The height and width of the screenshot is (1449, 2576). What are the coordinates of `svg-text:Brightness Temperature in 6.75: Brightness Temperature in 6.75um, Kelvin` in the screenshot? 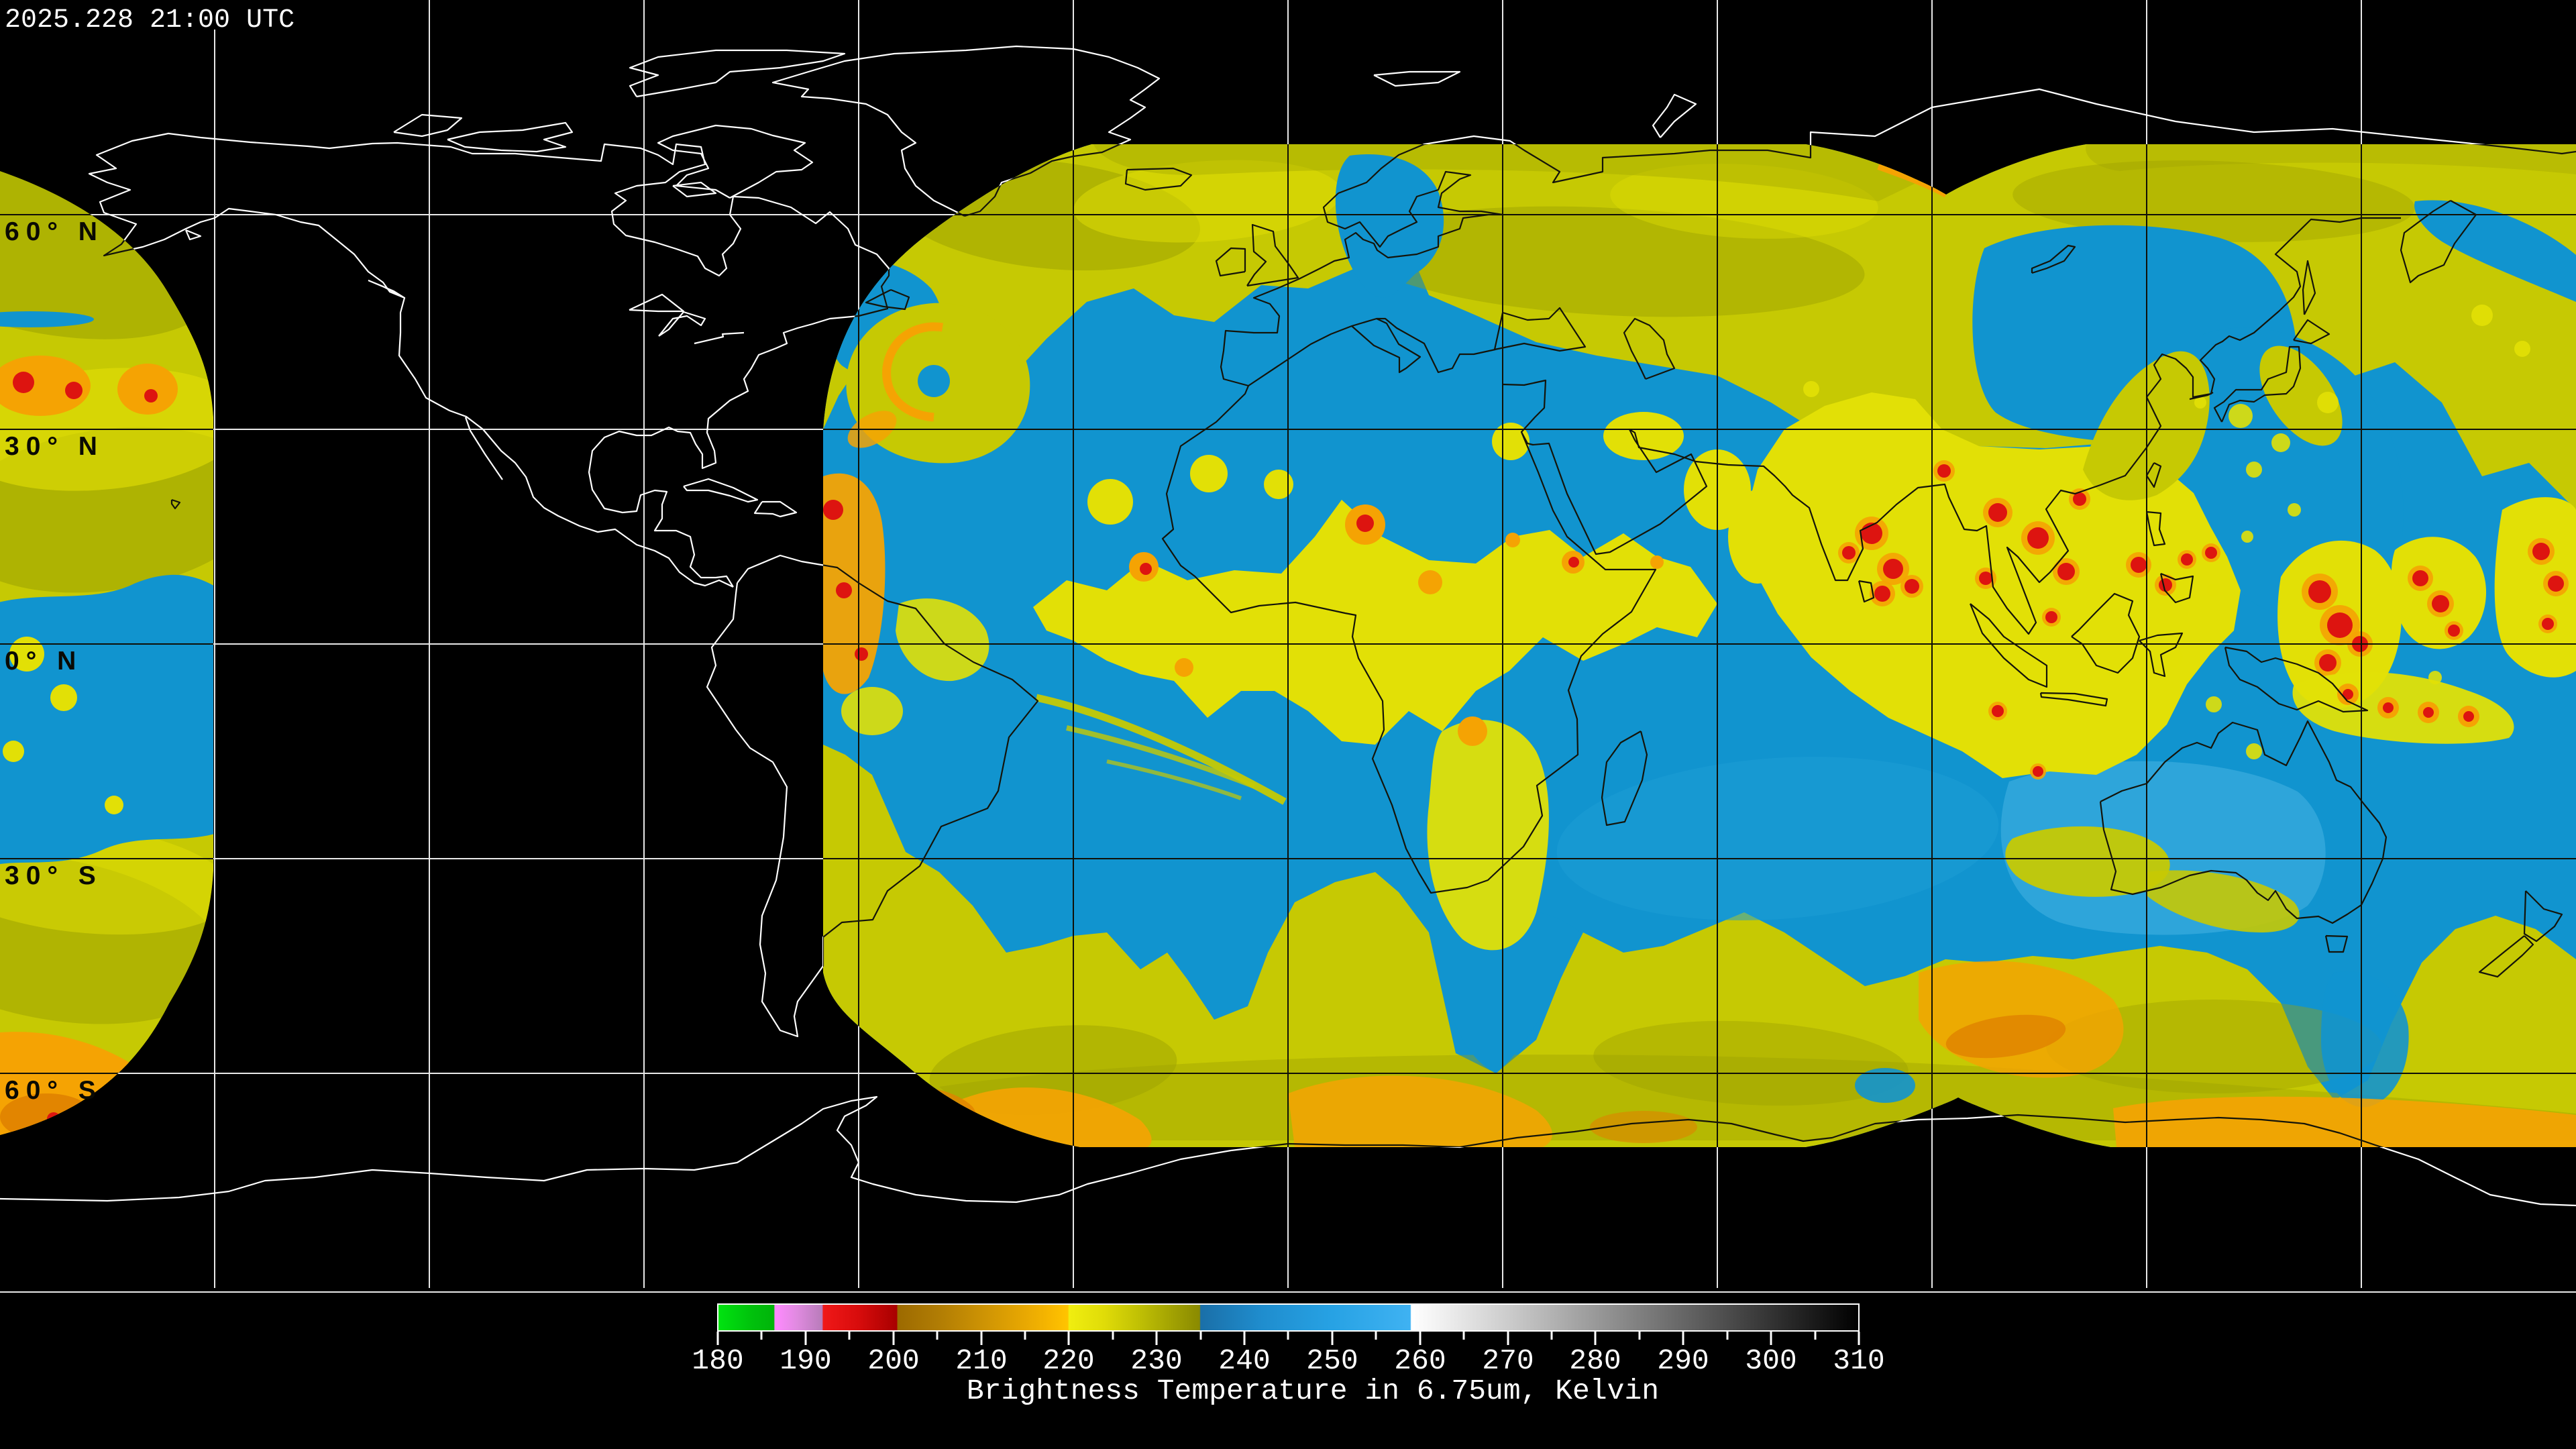 It's located at (1313, 1391).